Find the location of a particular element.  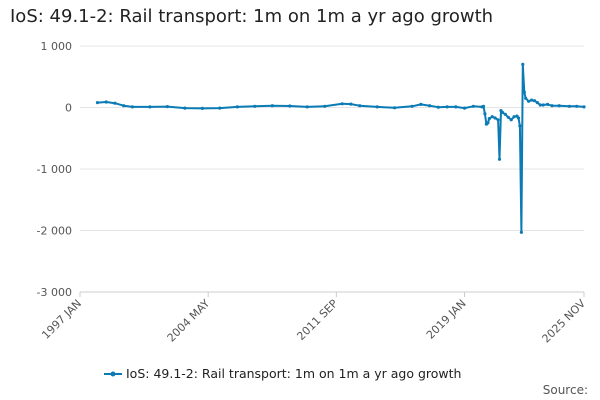

y-tick-label: -2 000 is located at coordinates (54, 231).